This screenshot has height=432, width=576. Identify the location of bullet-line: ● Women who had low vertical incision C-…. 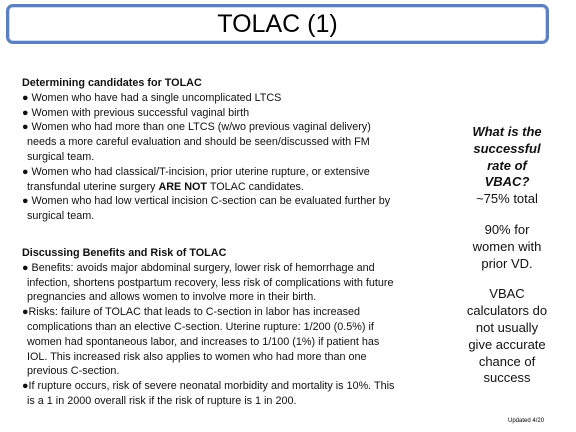
(206, 201).